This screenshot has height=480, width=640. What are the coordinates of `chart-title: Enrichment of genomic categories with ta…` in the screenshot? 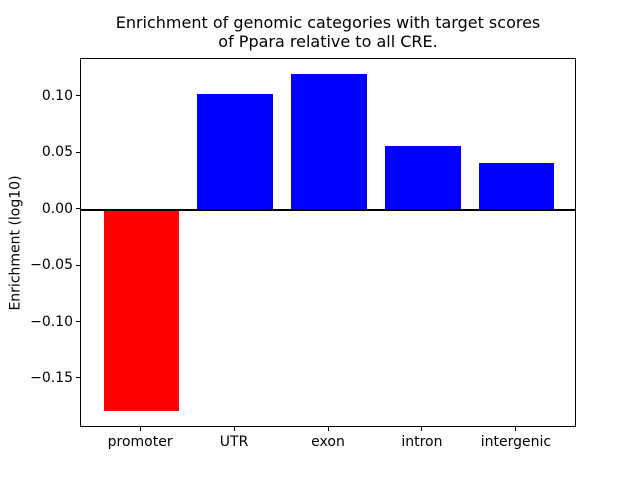 It's located at (328, 32).